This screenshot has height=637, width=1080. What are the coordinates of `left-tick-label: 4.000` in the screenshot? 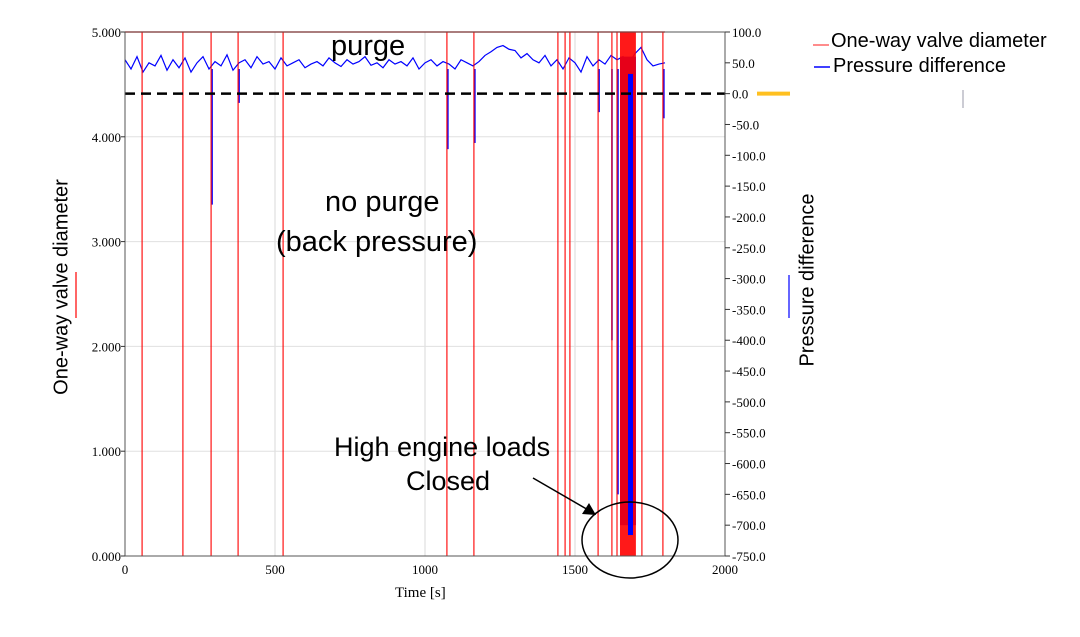 It's located at (106, 137).